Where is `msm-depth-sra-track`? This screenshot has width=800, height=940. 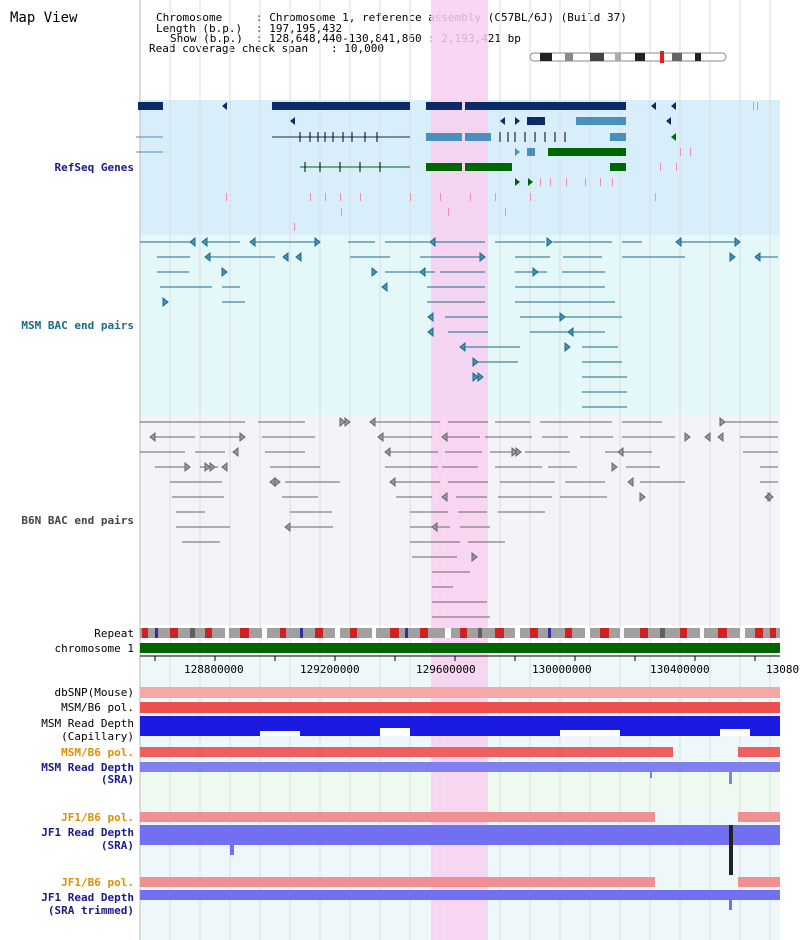 msm-depth-sra-track is located at coordinates (460, 767).